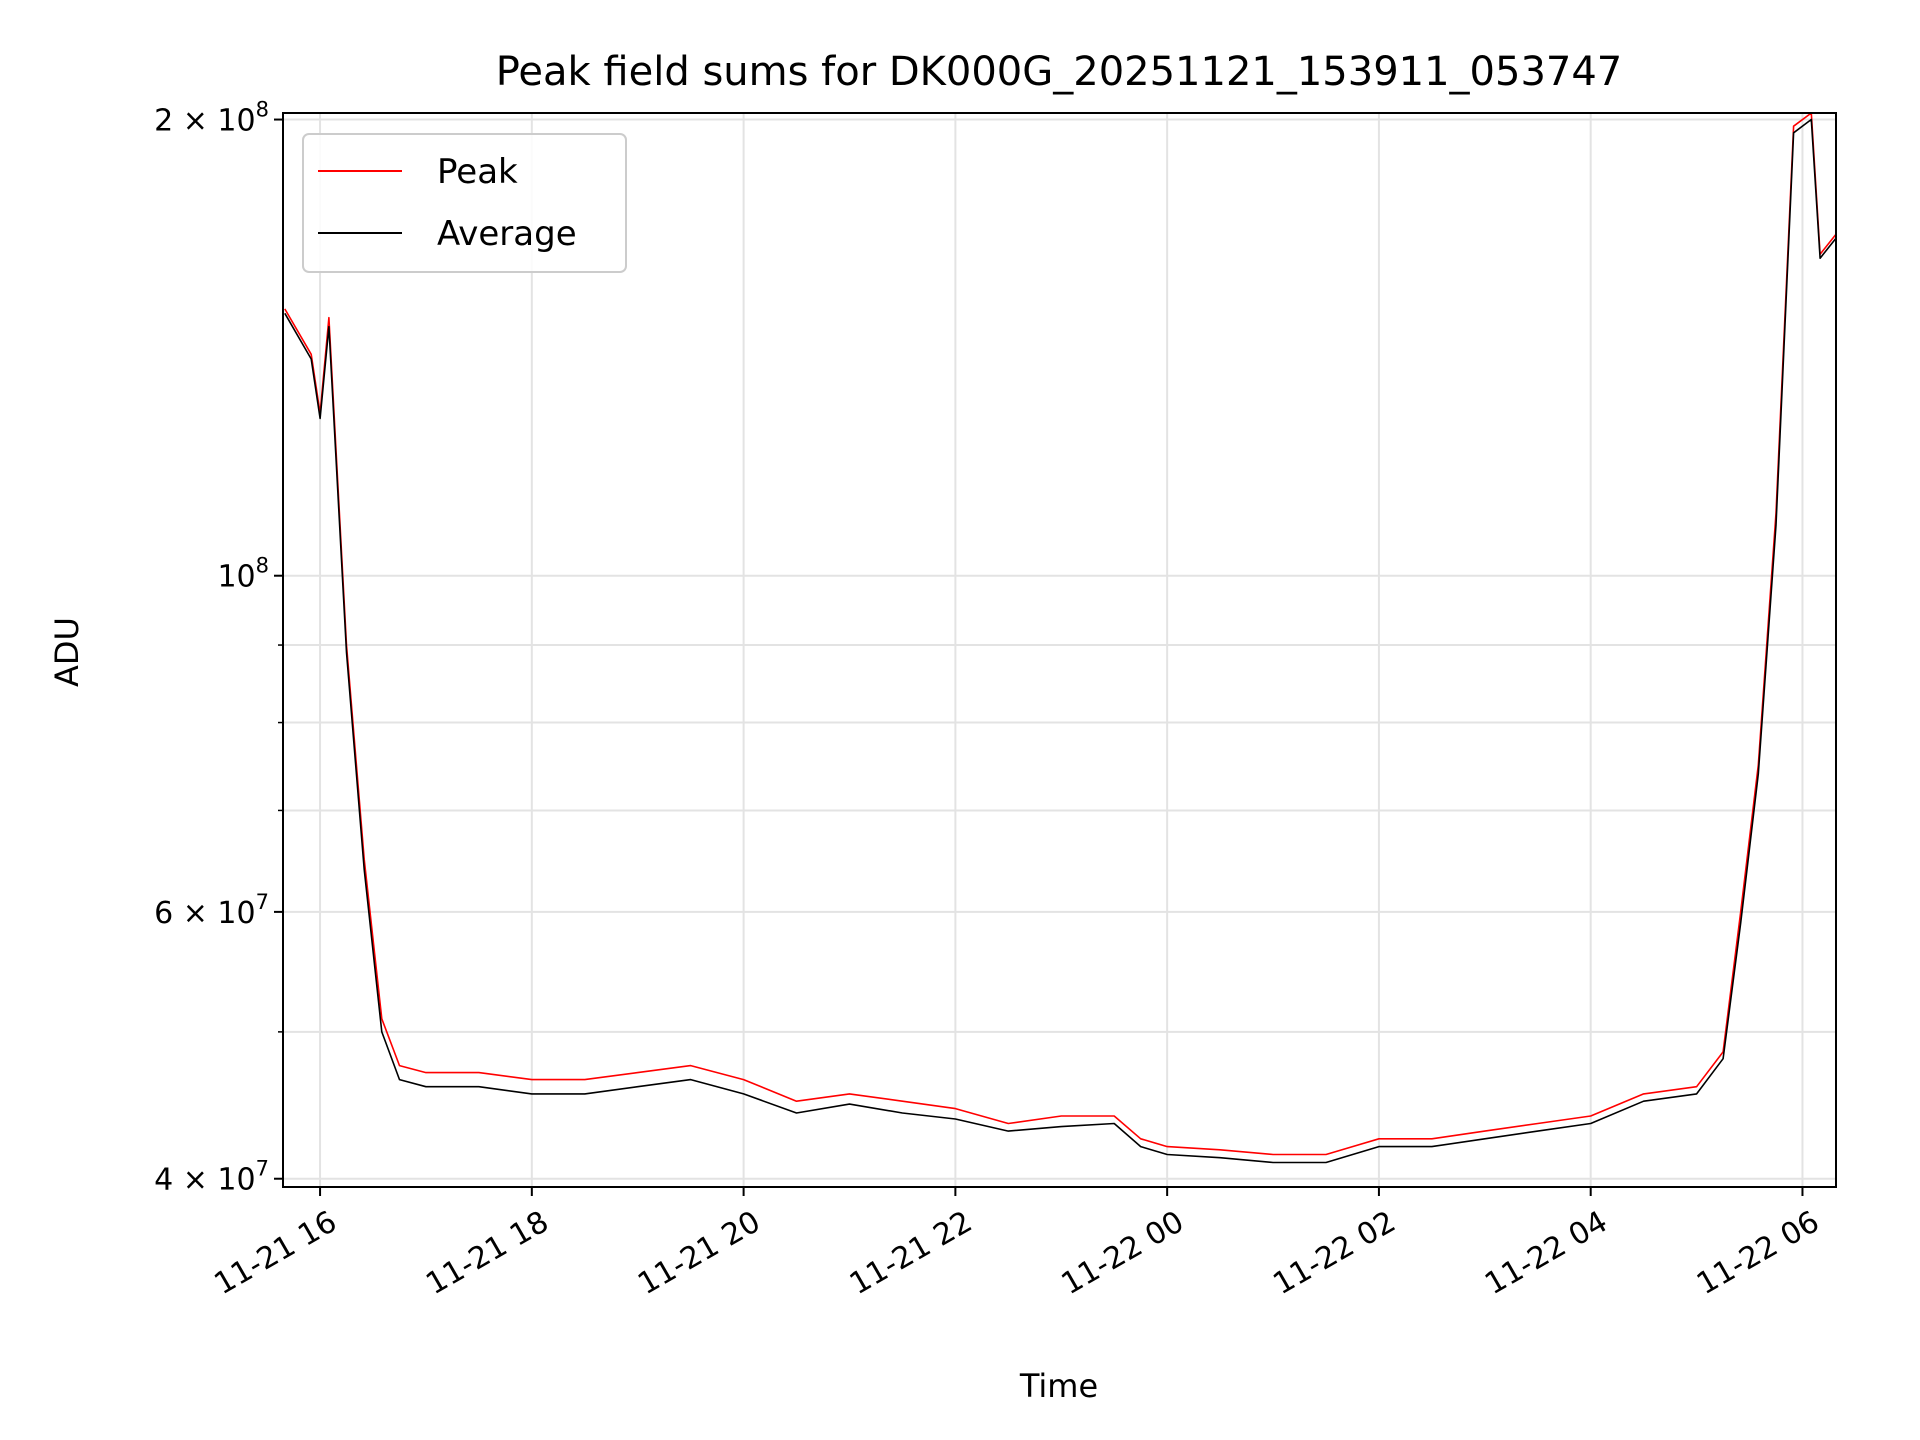 This screenshot has width=1920, height=1440. I want to click on y-tick-label: 4 × 107, so click(211, 1177).